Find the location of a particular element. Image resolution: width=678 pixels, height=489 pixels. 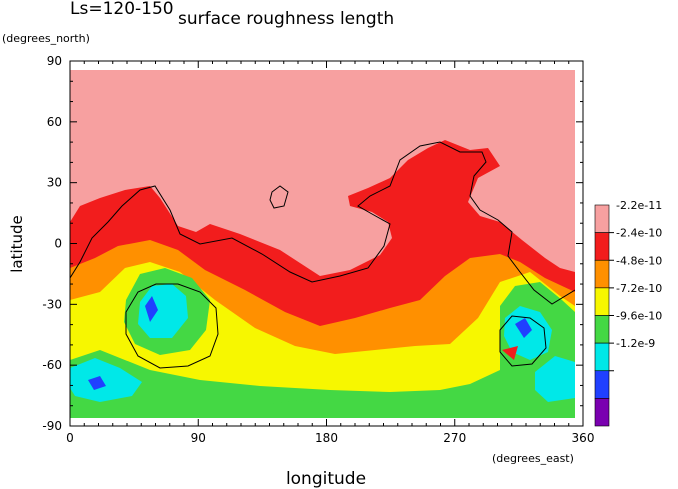

legend-label: -4.8e-10 is located at coordinates (639, 260).